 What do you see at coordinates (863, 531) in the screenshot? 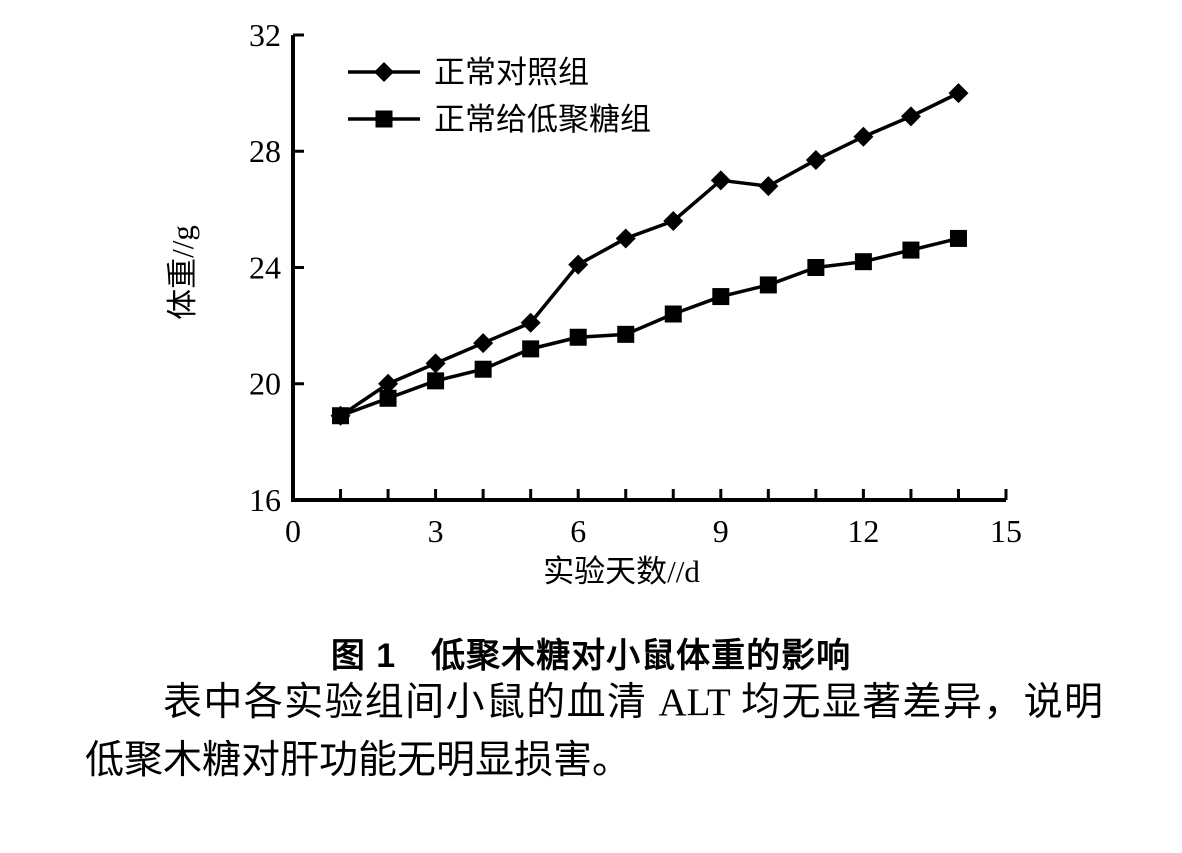
I see `x-tick-label: 12` at bounding box center [863, 531].